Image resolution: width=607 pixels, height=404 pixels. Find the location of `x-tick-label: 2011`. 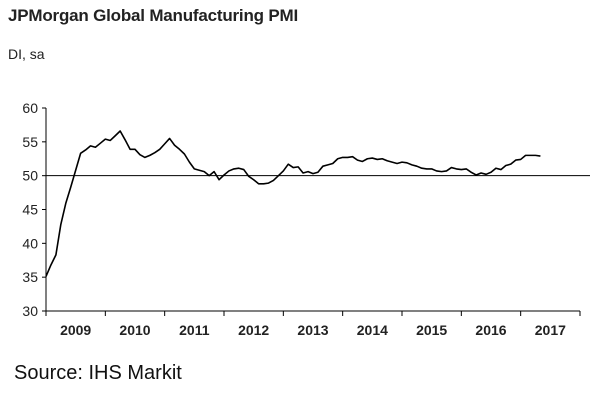

x-tick-label: 2011 is located at coordinates (194, 330).